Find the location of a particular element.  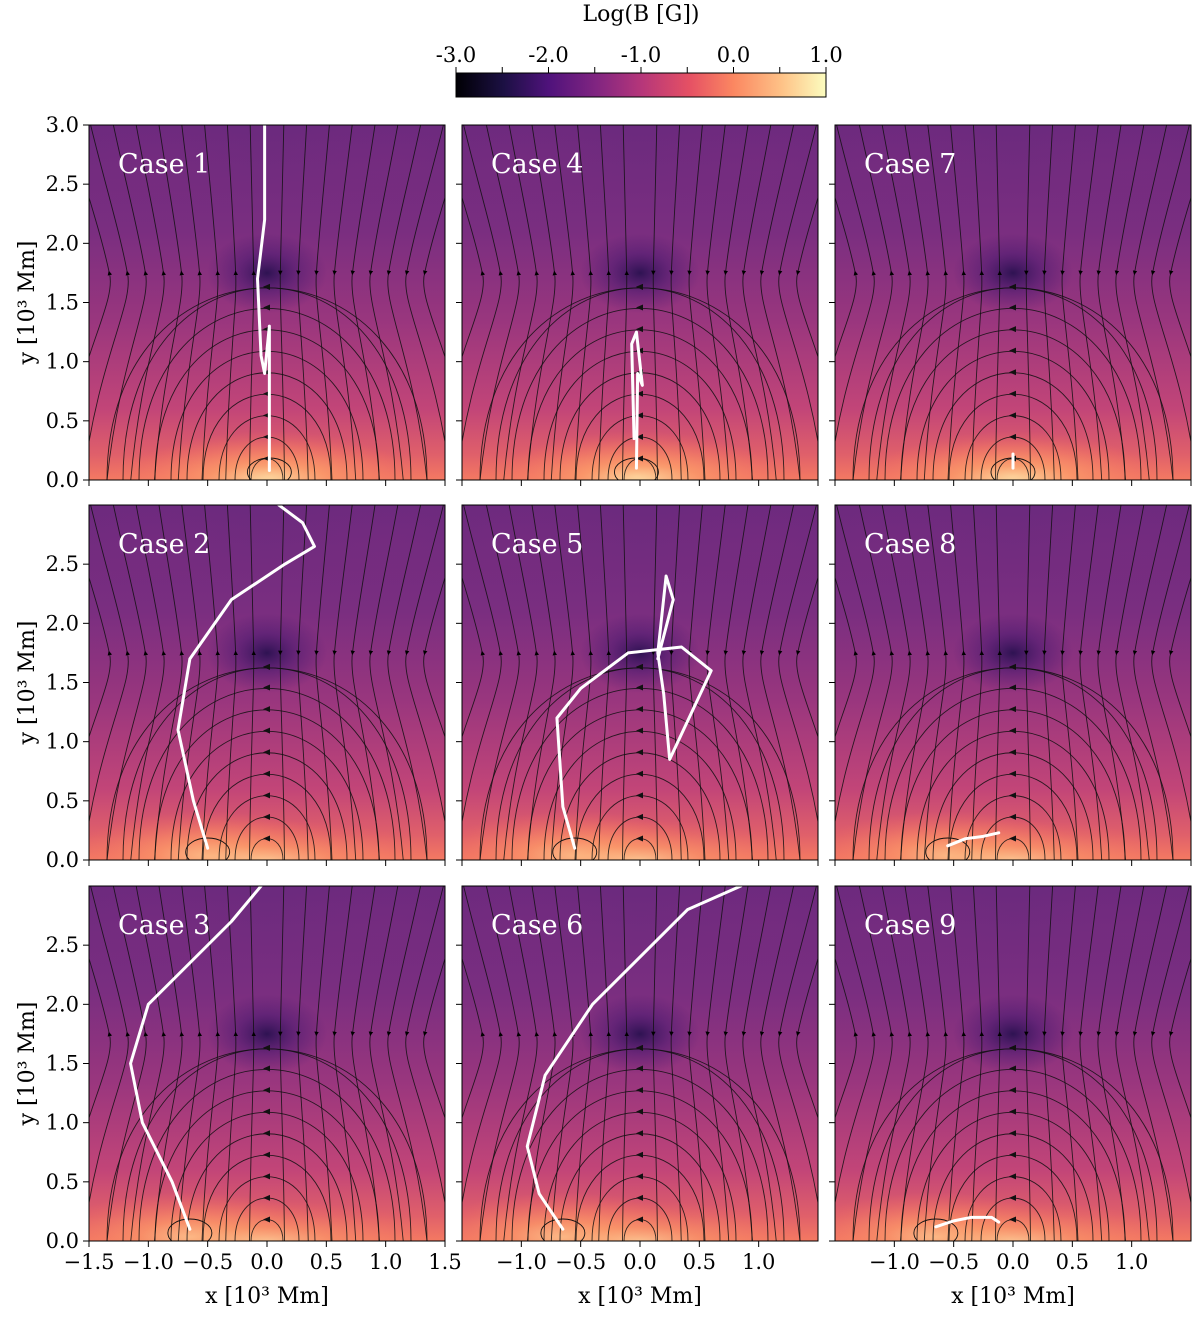

null-point-region is located at coordinates (267, 652).